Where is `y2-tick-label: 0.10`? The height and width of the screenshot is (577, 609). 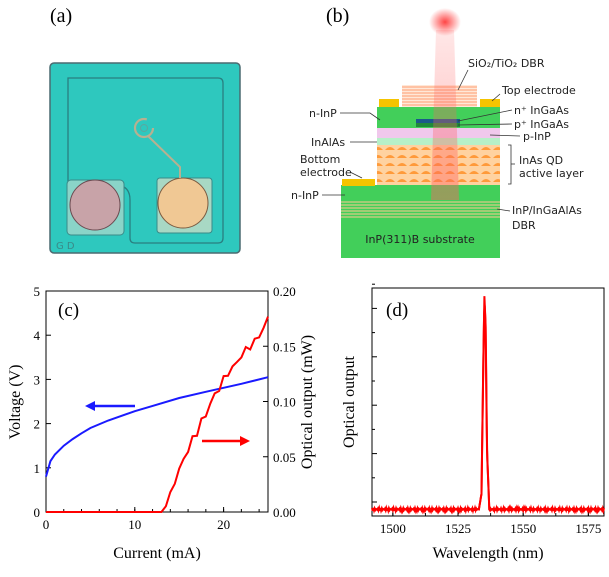 y2-tick-label: 0.10 is located at coordinates (284, 402).